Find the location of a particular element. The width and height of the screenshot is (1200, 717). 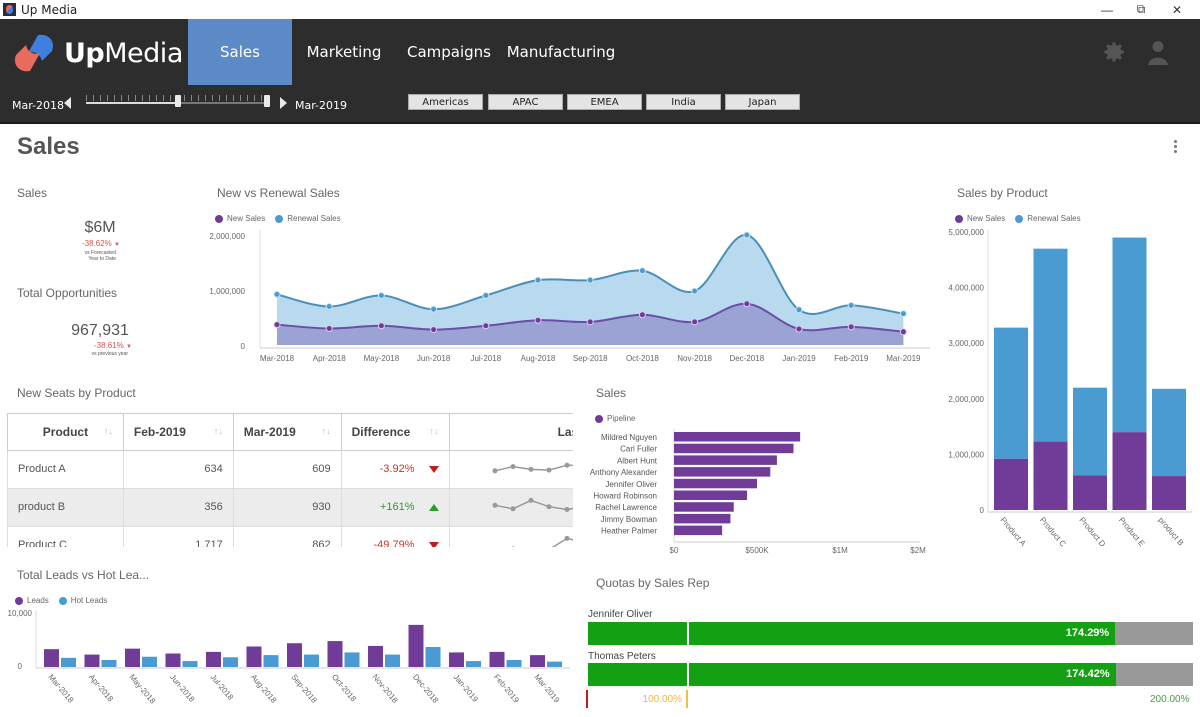

y-tick-label: Heather Palmer is located at coordinates (629, 531).